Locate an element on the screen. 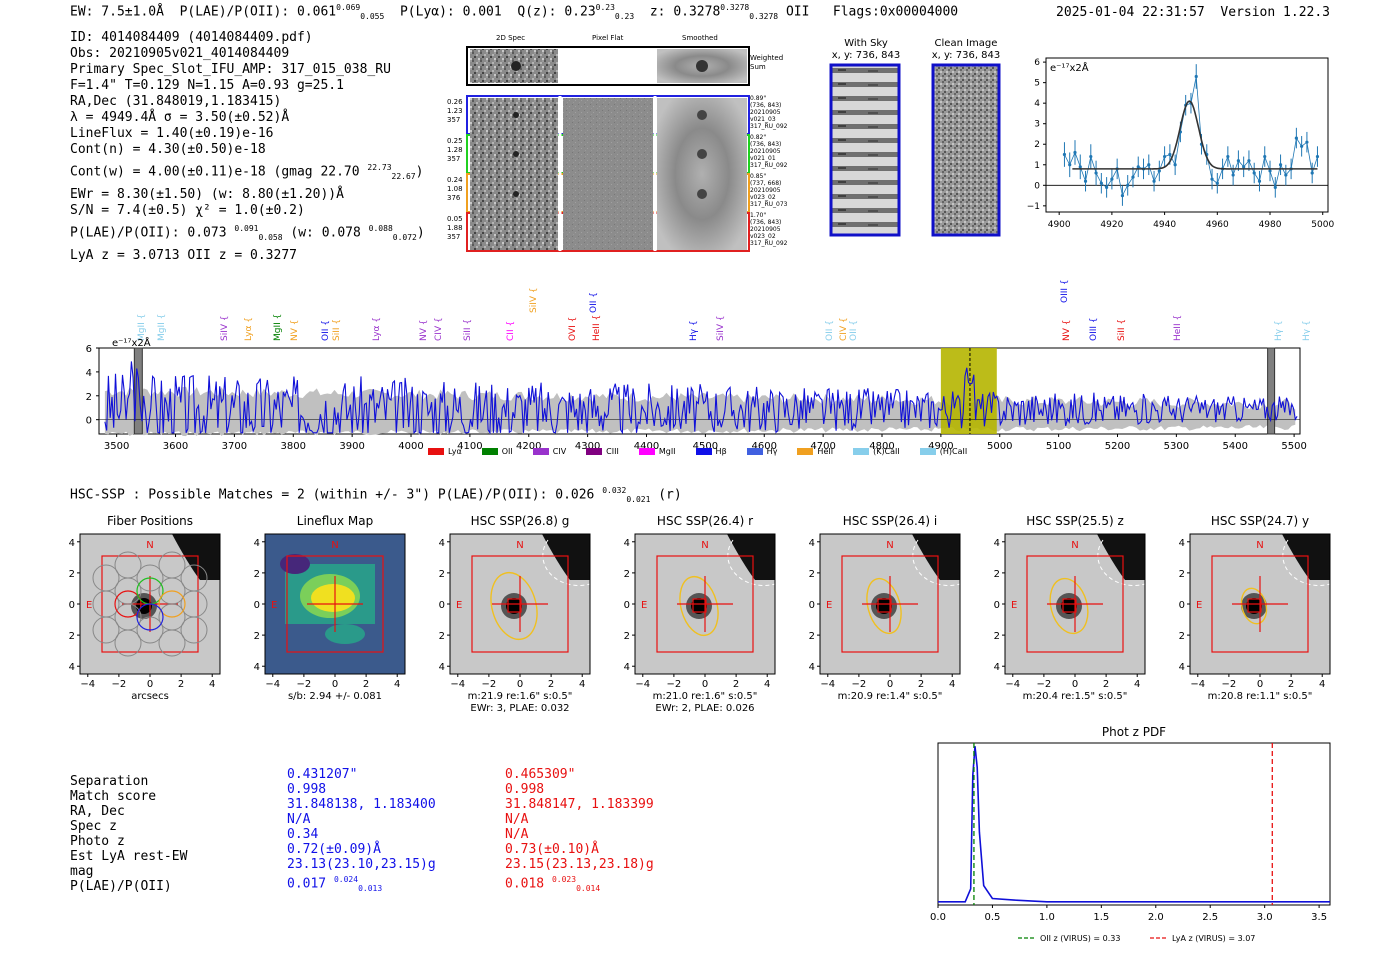 The image size is (1400, 953). row3-right-a: 0.85" is located at coordinates (758, 176).